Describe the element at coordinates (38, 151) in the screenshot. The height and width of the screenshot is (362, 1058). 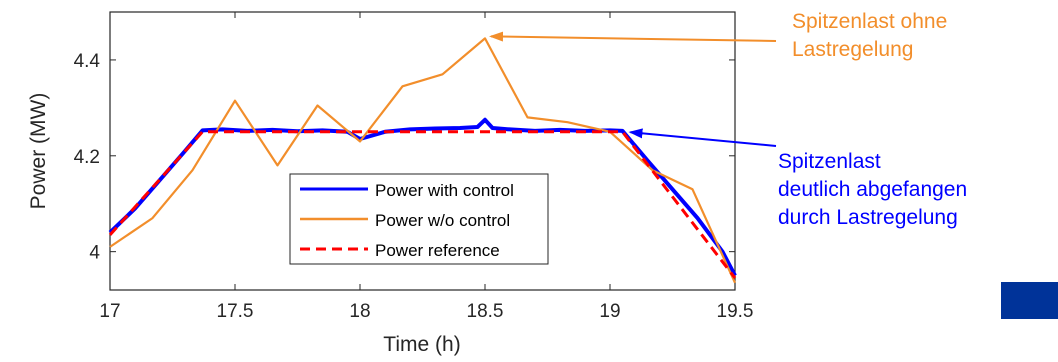
I see `y-axis-label: Power (MW)` at that location.